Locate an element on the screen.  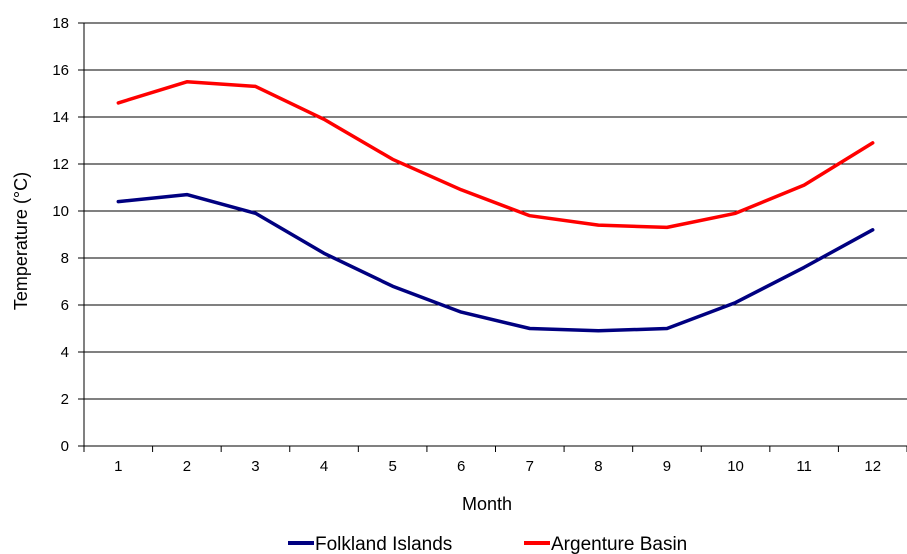
y-tick-label: 8 is located at coordinates (65, 258).